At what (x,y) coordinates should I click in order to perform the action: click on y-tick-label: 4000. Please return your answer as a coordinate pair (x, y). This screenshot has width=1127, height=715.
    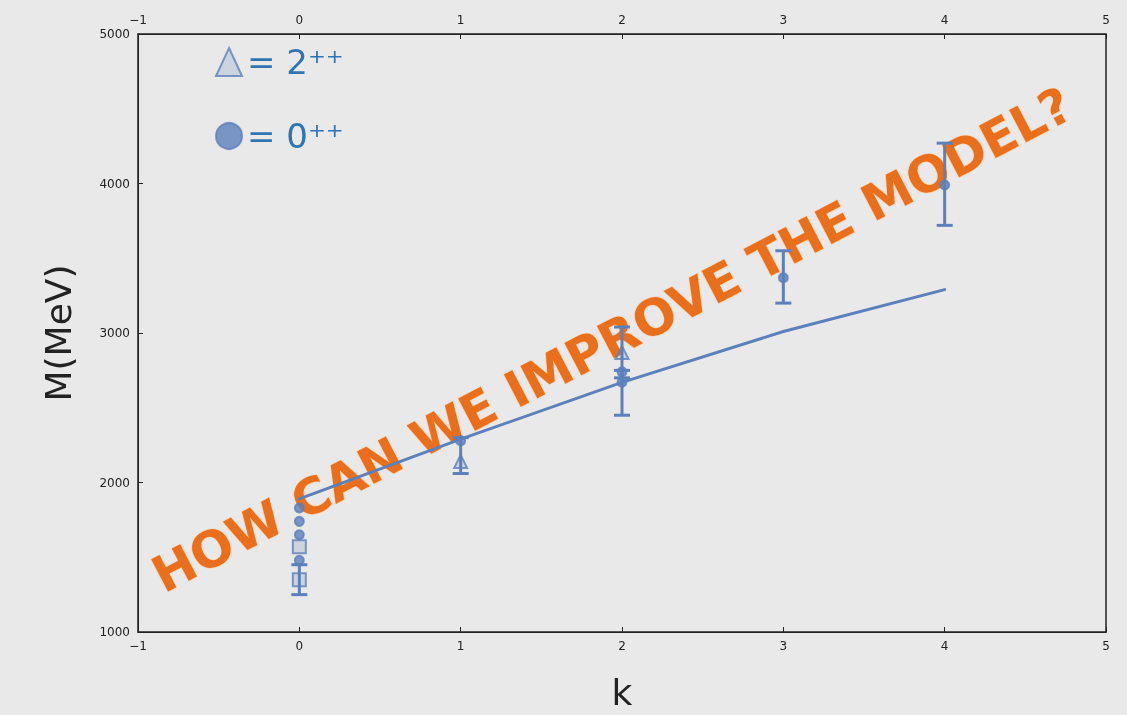
    Looking at the image, I should click on (114, 183).